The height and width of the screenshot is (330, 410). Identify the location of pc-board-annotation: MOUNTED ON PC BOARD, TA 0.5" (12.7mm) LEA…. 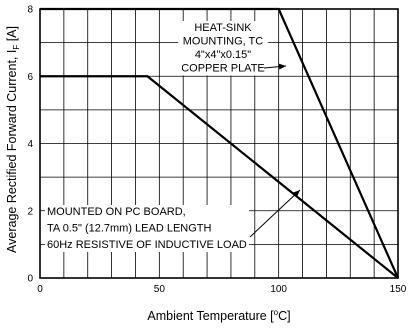
(173, 220).